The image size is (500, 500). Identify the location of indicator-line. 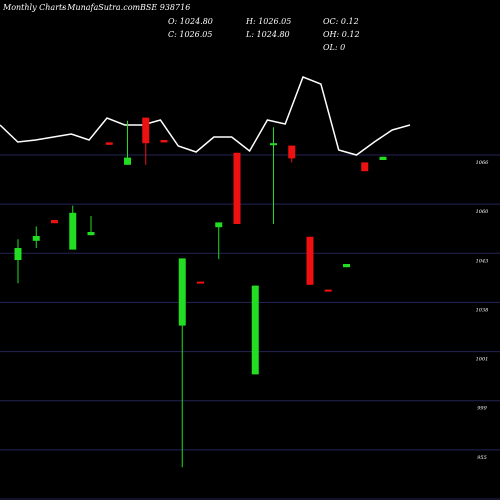
(205, 116).